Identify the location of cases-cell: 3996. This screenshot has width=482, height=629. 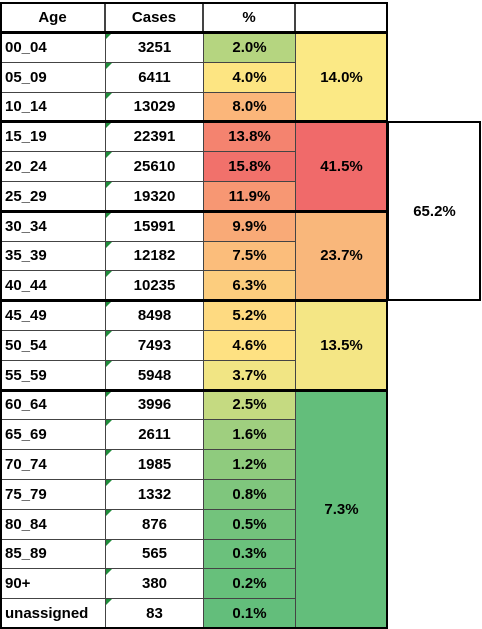
(154, 405).